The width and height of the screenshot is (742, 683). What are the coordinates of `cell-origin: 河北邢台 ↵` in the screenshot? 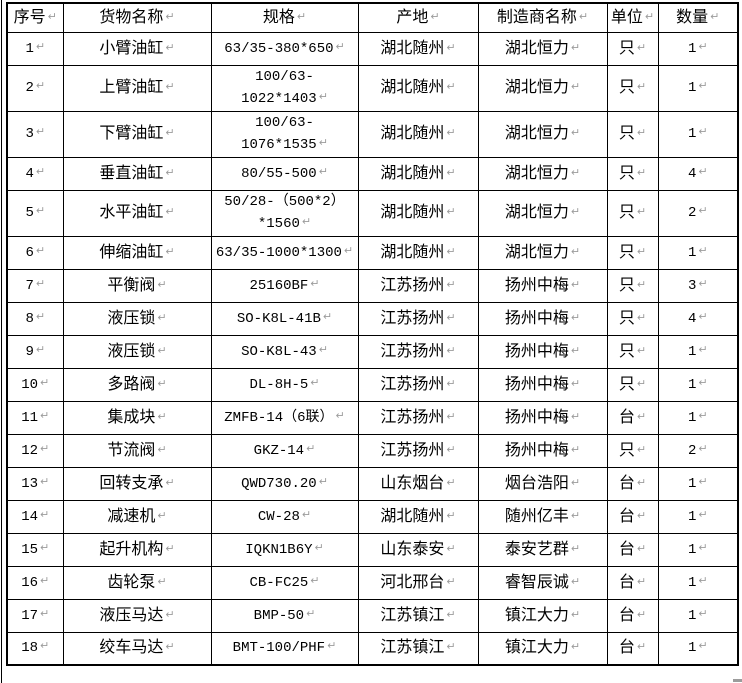 It's located at (418, 582).